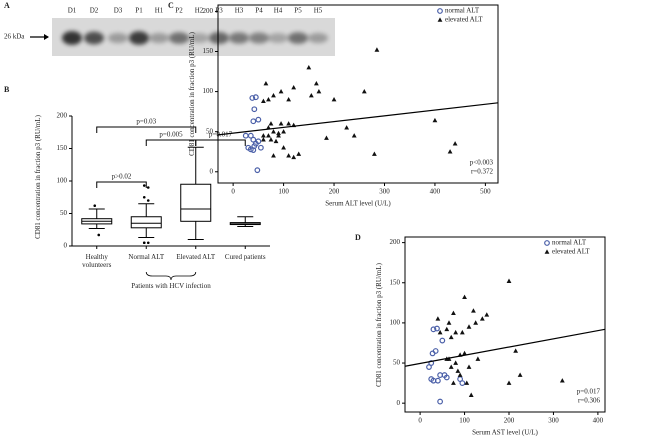 The image size is (661, 440). Describe the element at coordinates (179, 11) in the screenshot. I see `lane-label: P2` at that location.